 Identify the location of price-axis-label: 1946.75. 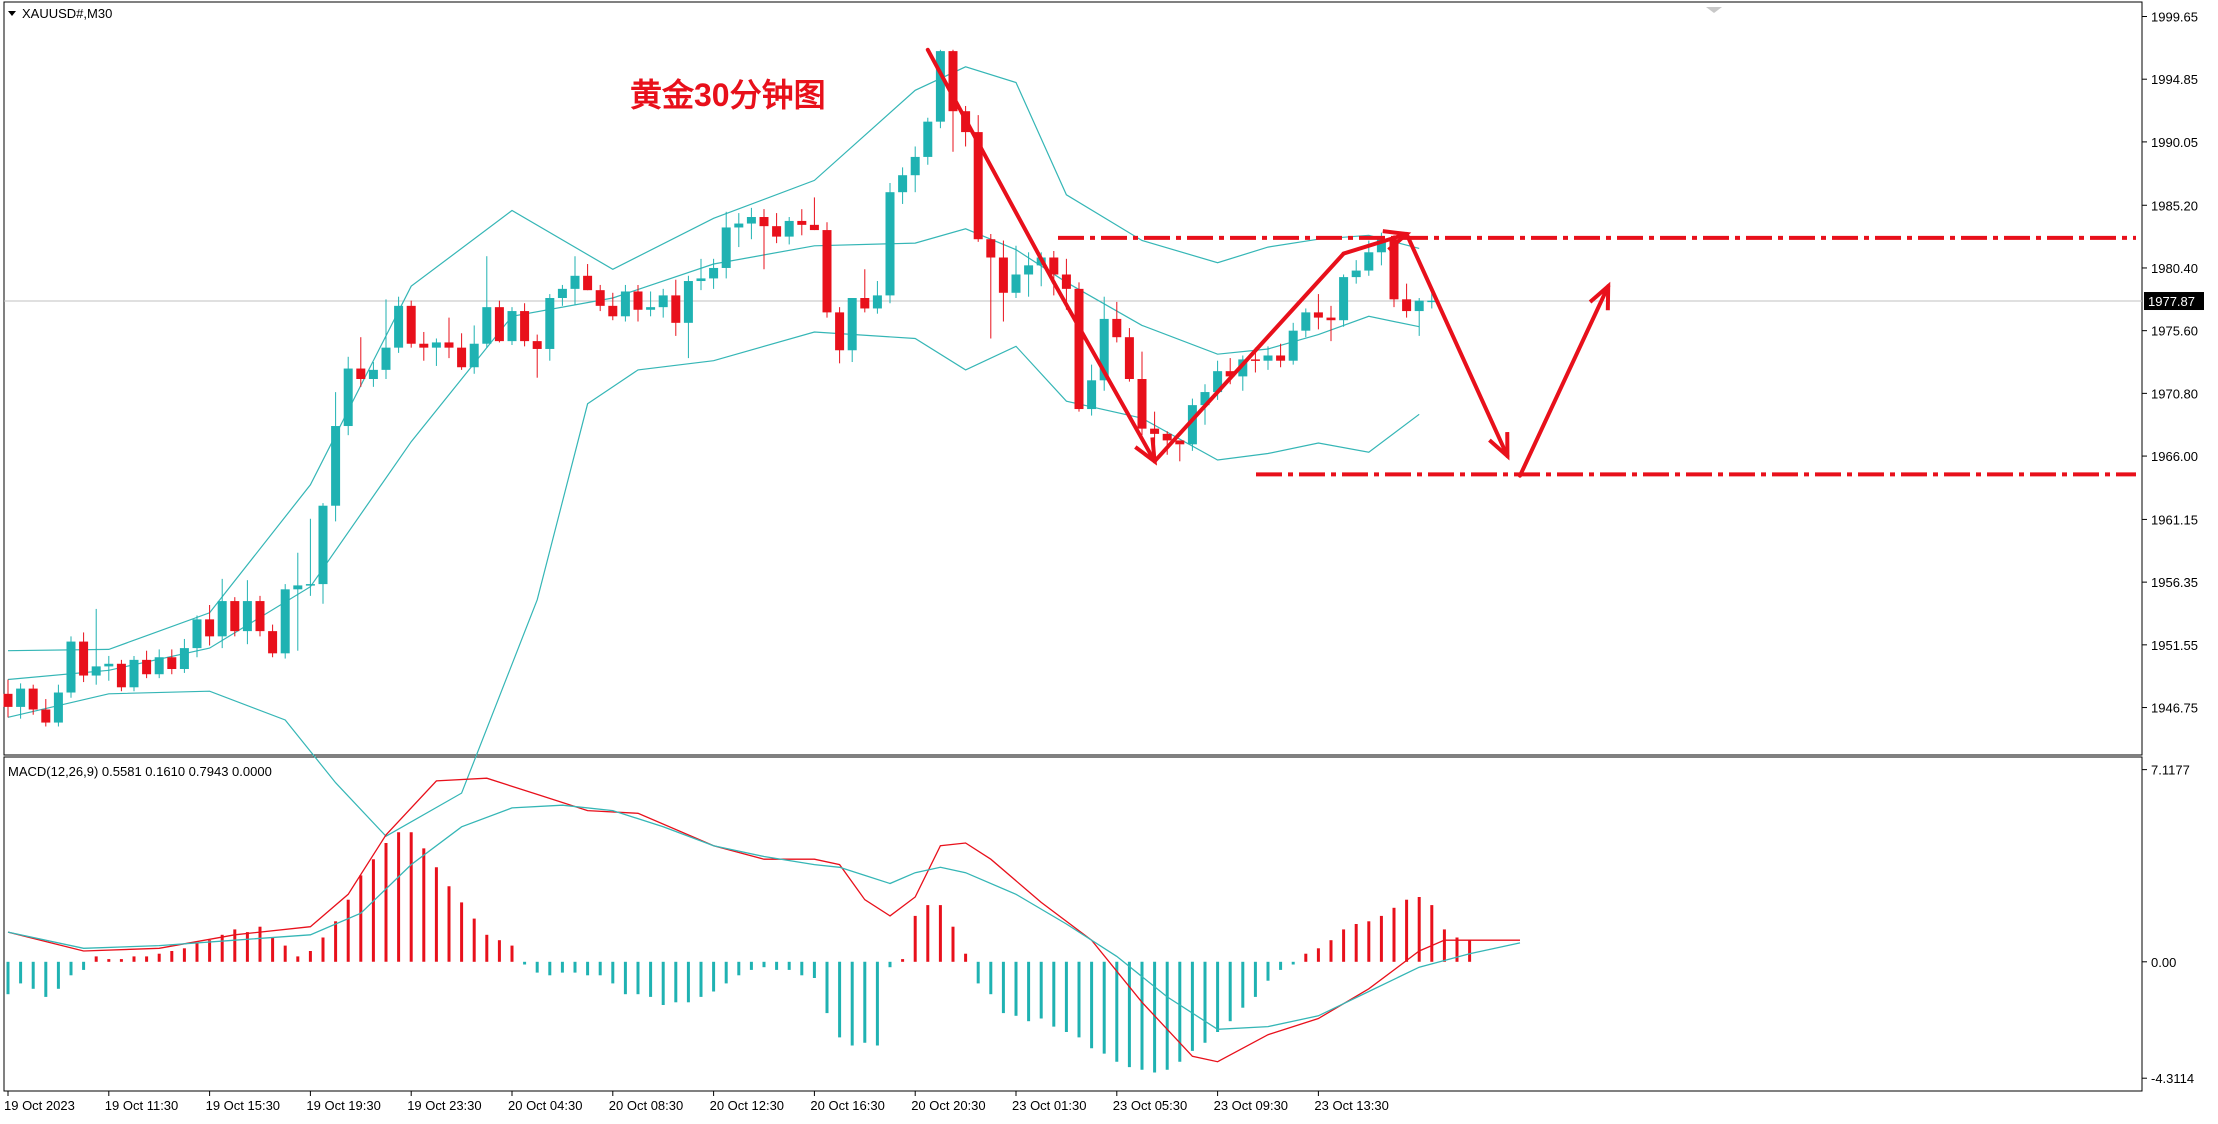
(2174, 708).